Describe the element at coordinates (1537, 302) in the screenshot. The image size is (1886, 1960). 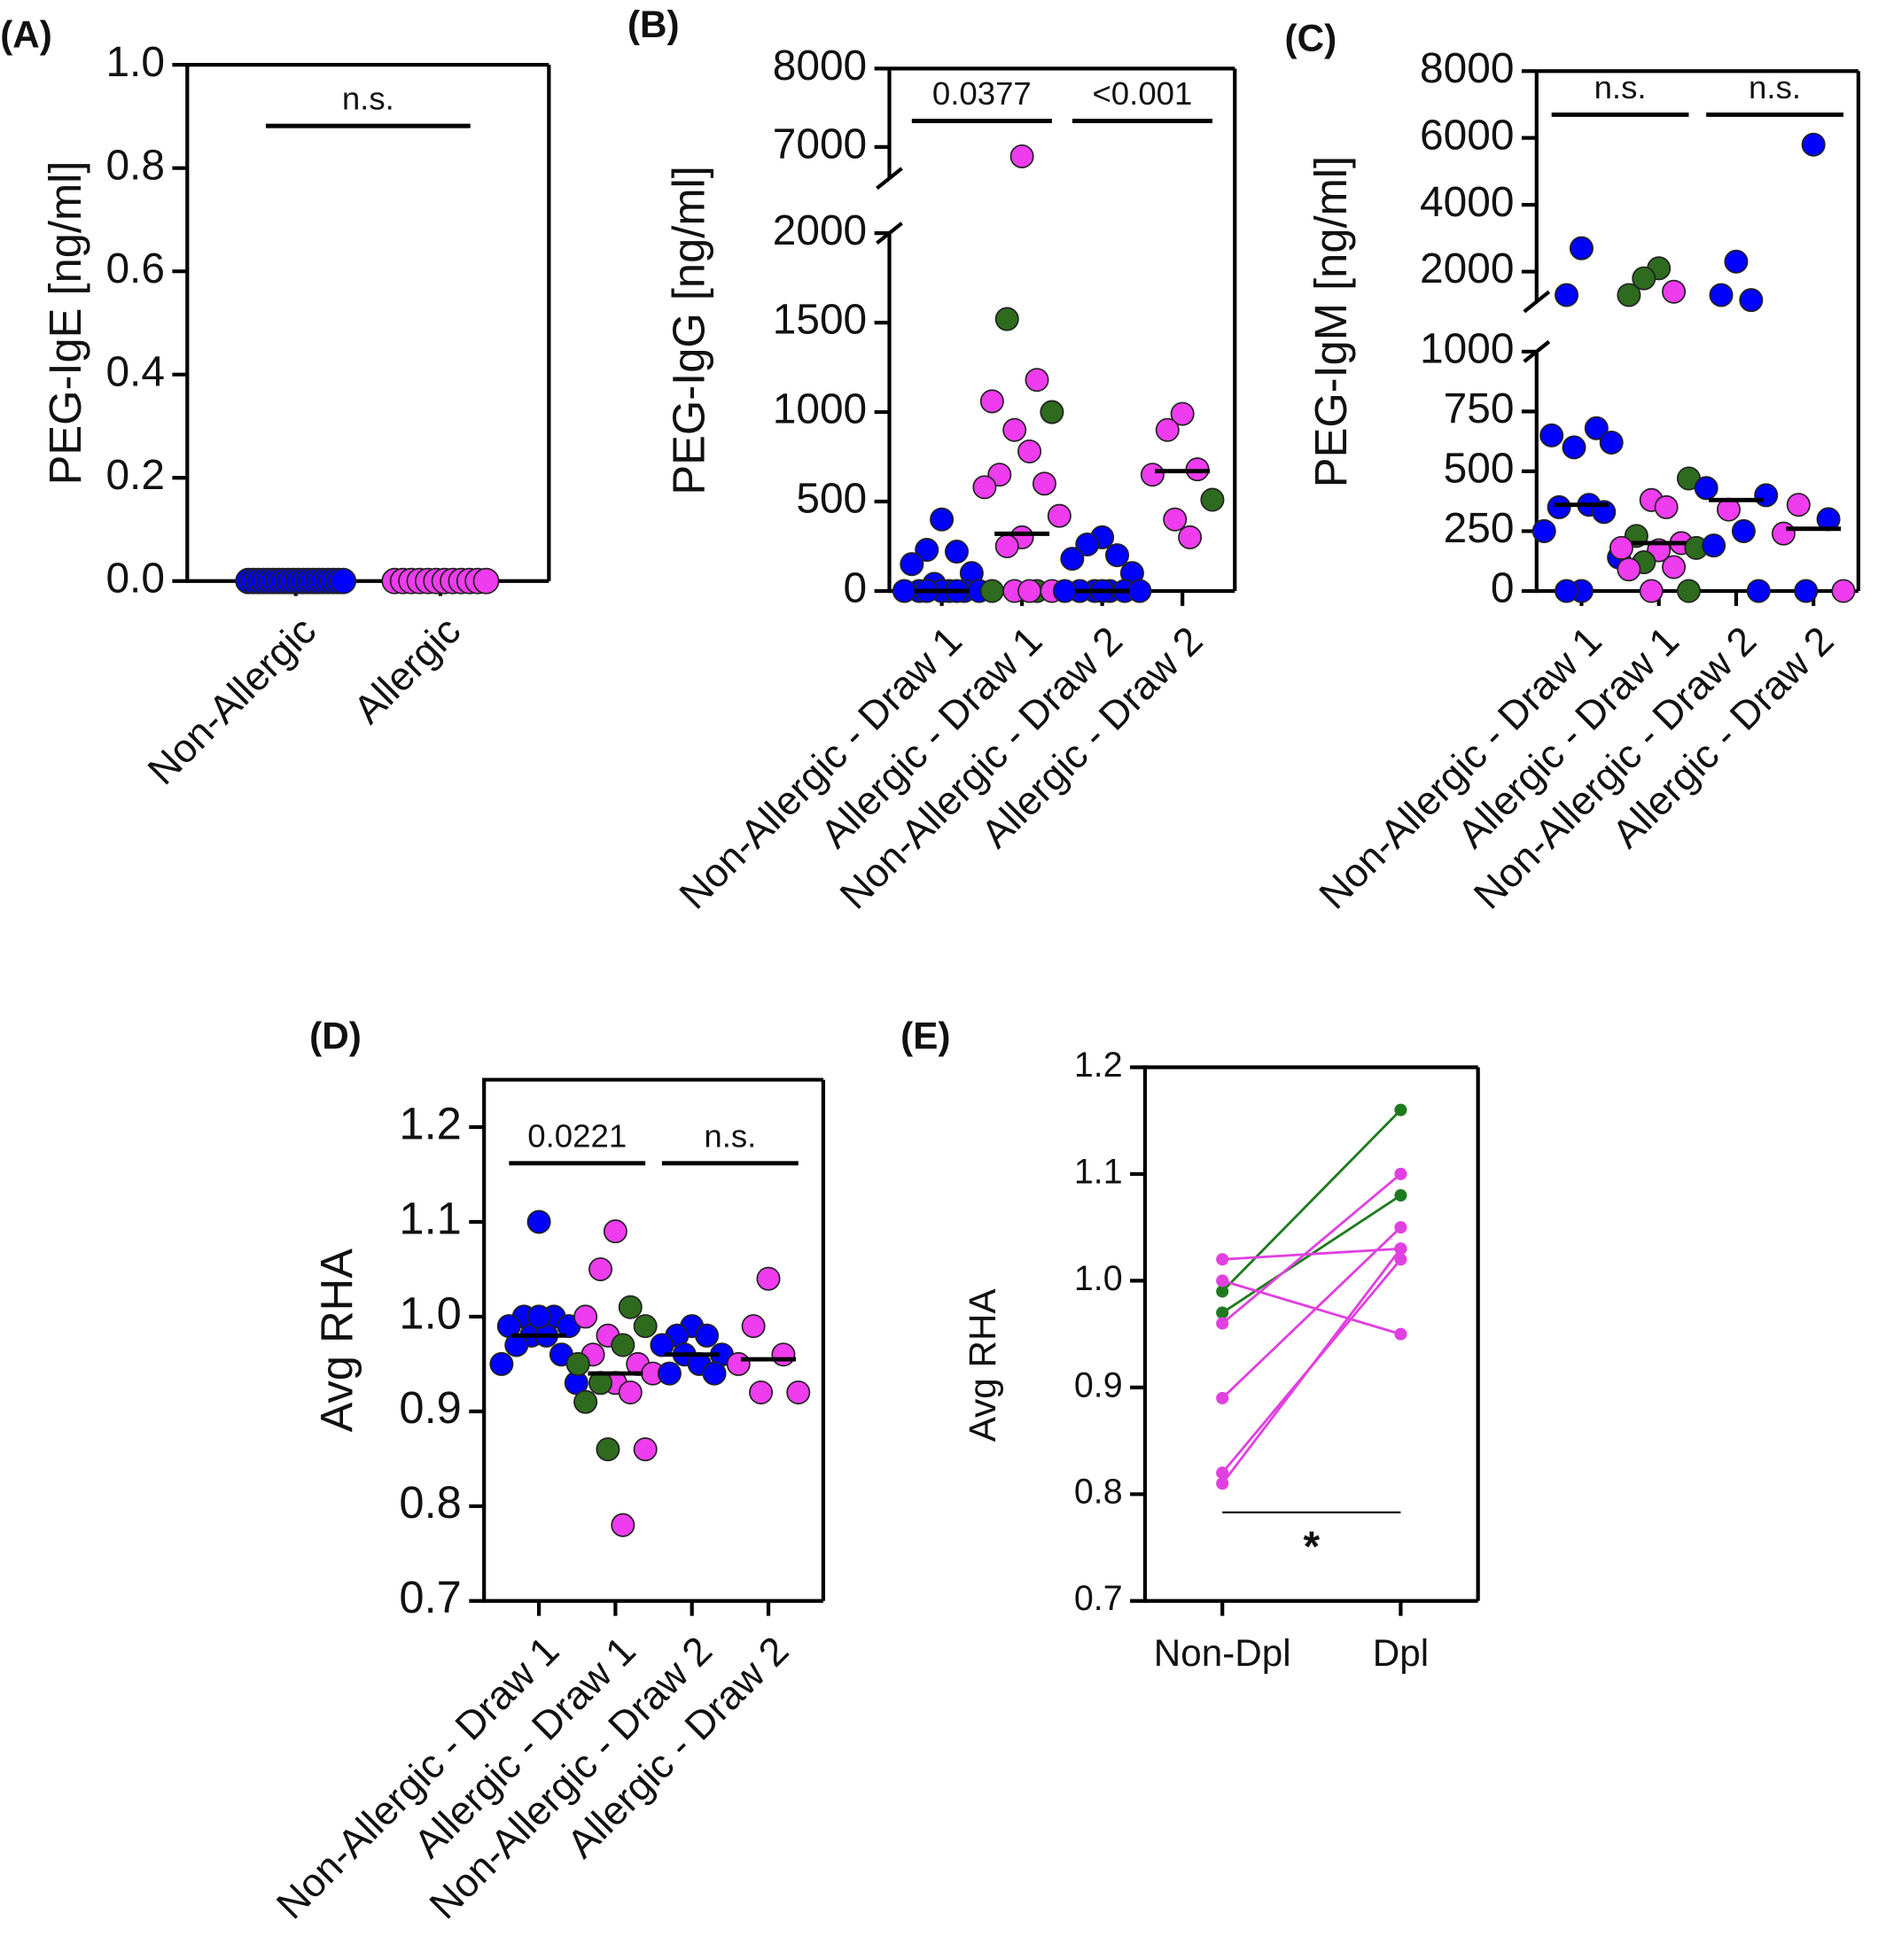
I see `axis-break` at that location.